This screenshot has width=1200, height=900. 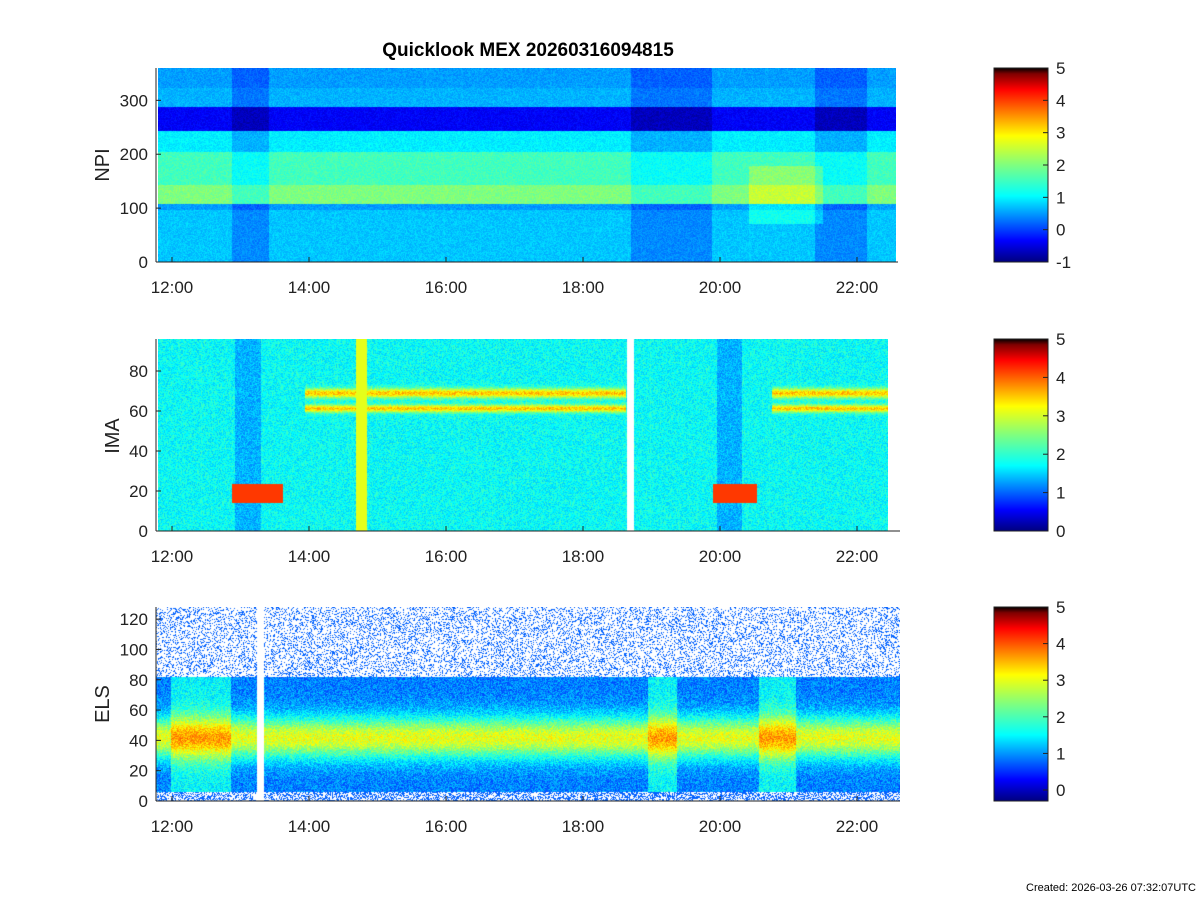 What do you see at coordinates (1054, 699) in the screenshot?
I see `els-colorbar-ticks: 0 1 2 3 4 5` at bounding box center [1054, 699].